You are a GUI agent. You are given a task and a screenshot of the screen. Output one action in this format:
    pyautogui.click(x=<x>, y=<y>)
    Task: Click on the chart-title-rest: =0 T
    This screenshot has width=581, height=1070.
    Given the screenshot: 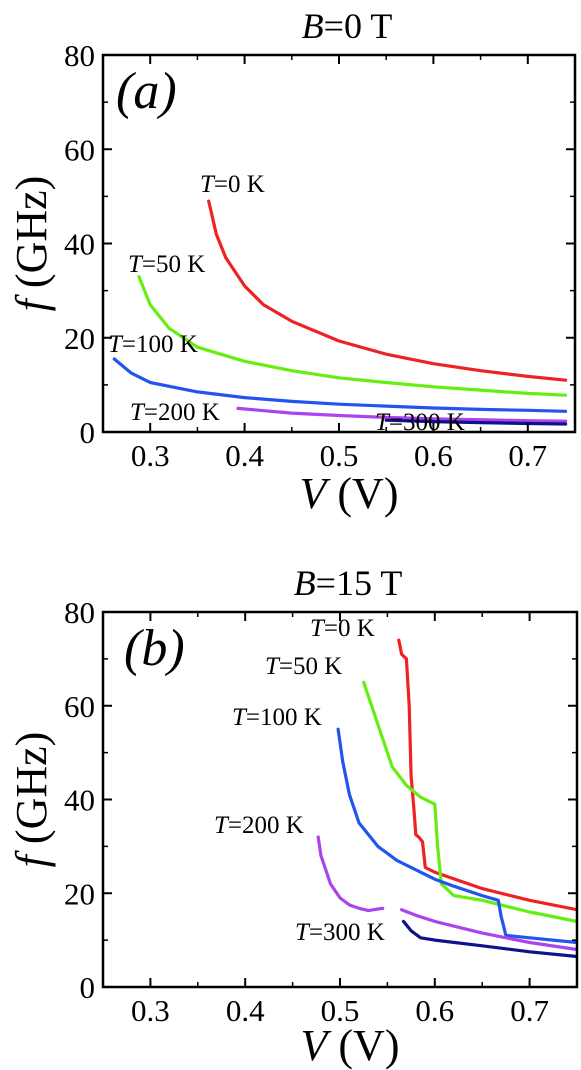 What is the action you would take?
    pyautogui.click(x=358, y=26)
    